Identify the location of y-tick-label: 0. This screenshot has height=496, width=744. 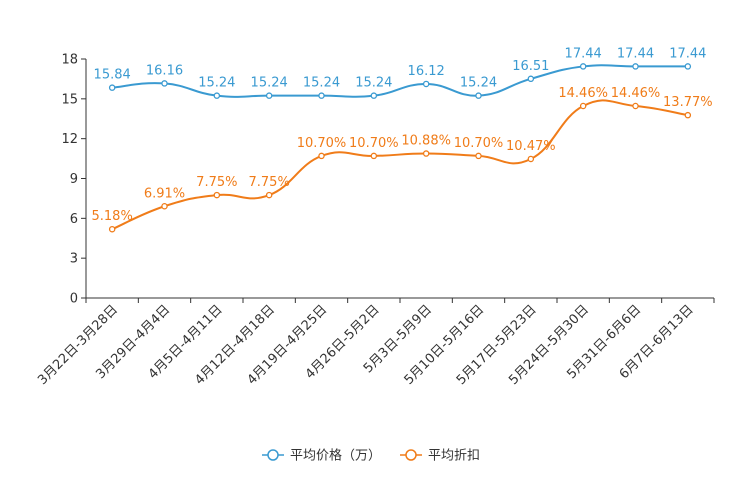
(74, 299).